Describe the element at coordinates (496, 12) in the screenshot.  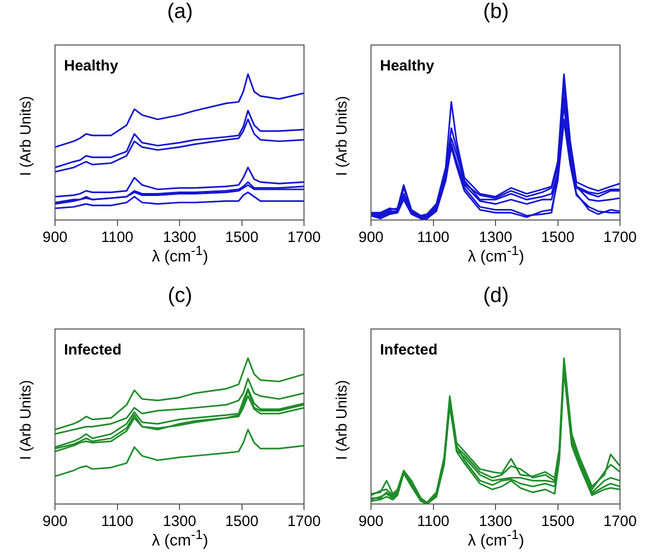
I see `chart-title: (b)` at that location.